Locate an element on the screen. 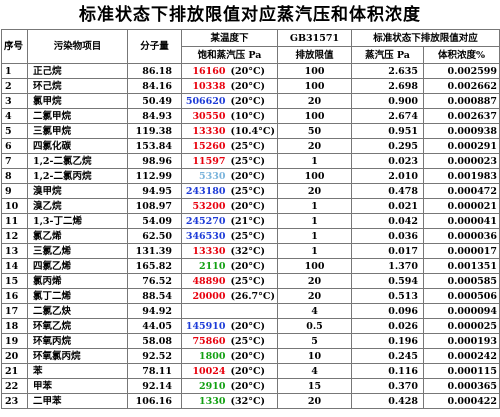 The width and height of the screenshot is (500, 417). vapor-pressure-value: 1800 is located at coordinates (205, 356).